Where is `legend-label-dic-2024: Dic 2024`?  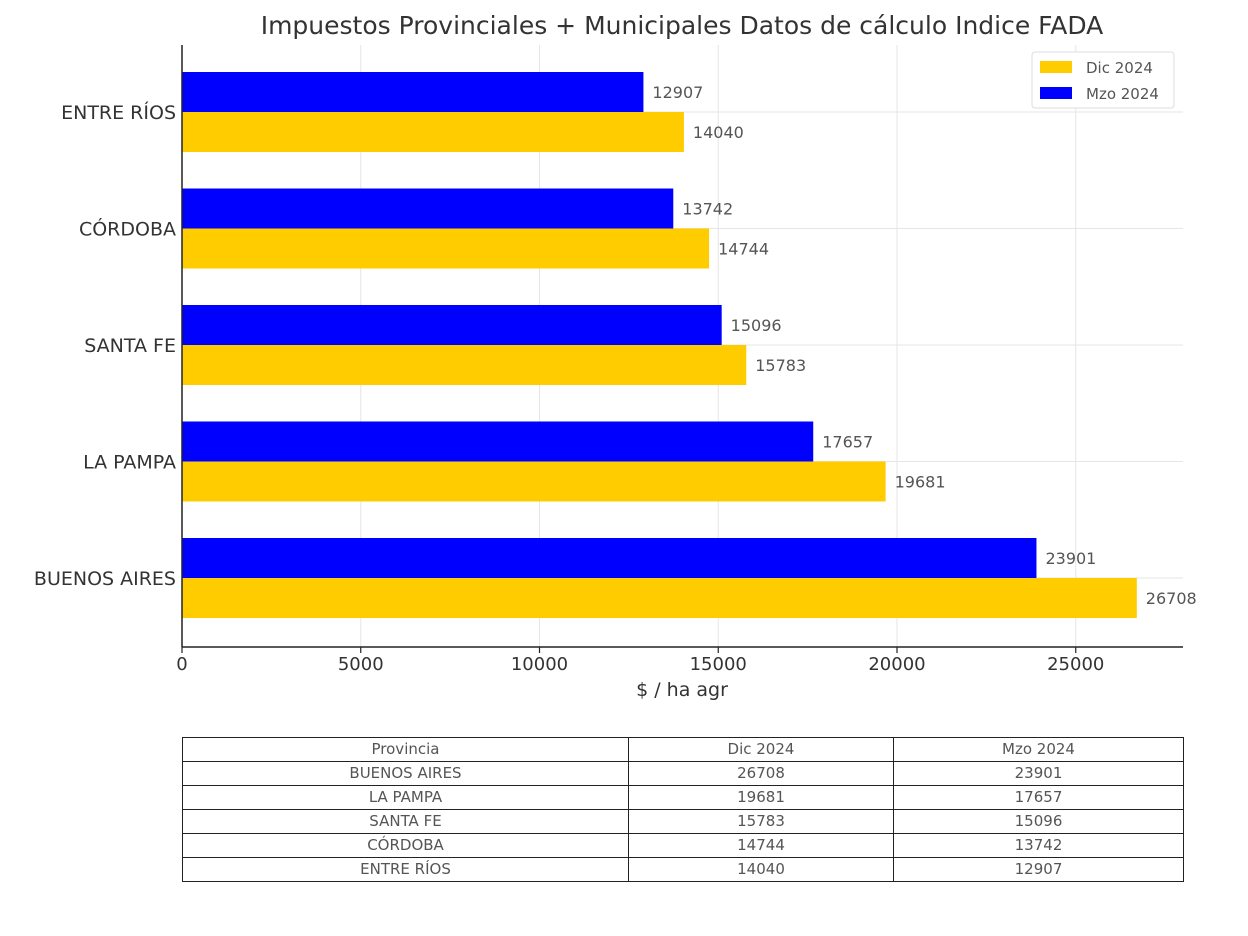
legend-label-dic-2024: Dic 2024 is located at coordinates (1119, 68).